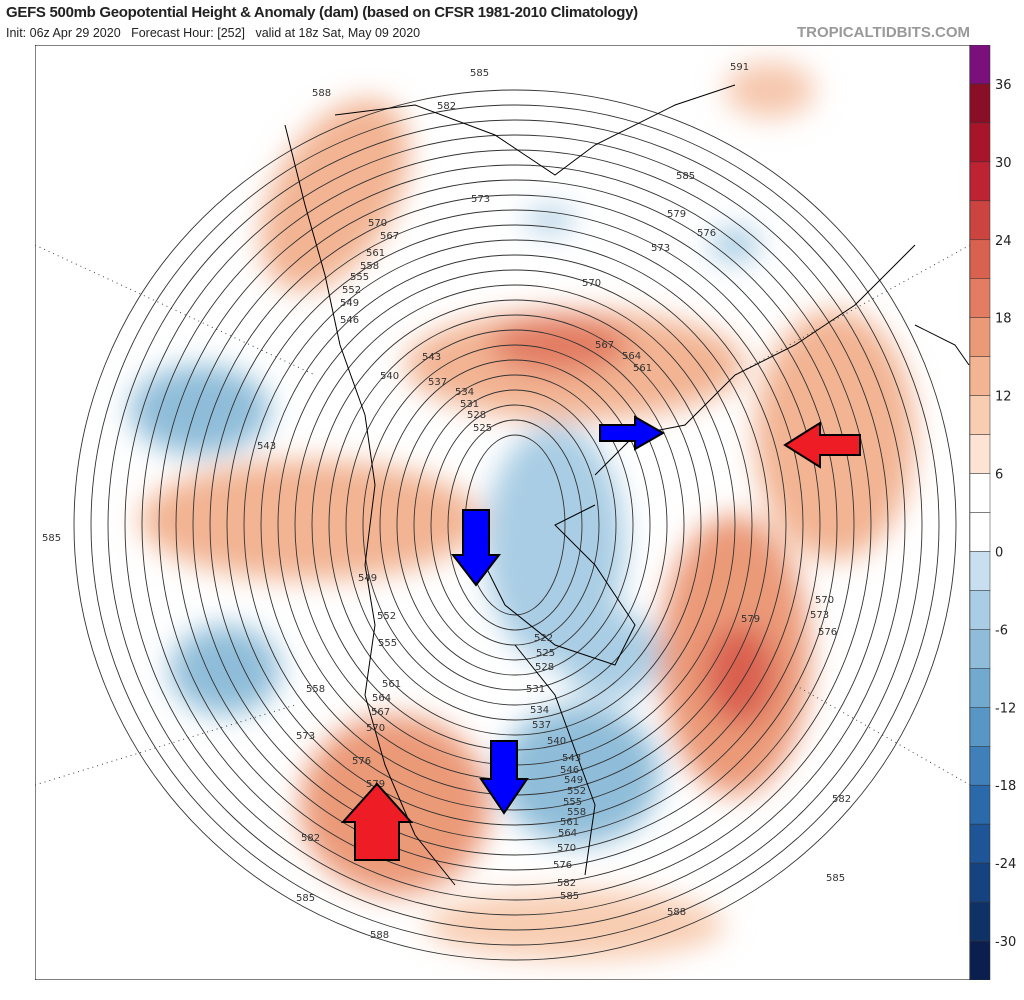 The height and width of the screenshot is (1000, 1024). What do you see at coordinates (1003, 397) in the screenshot?
I see `colorbar-tick-label: 12` at bounding box center [1003, 397].